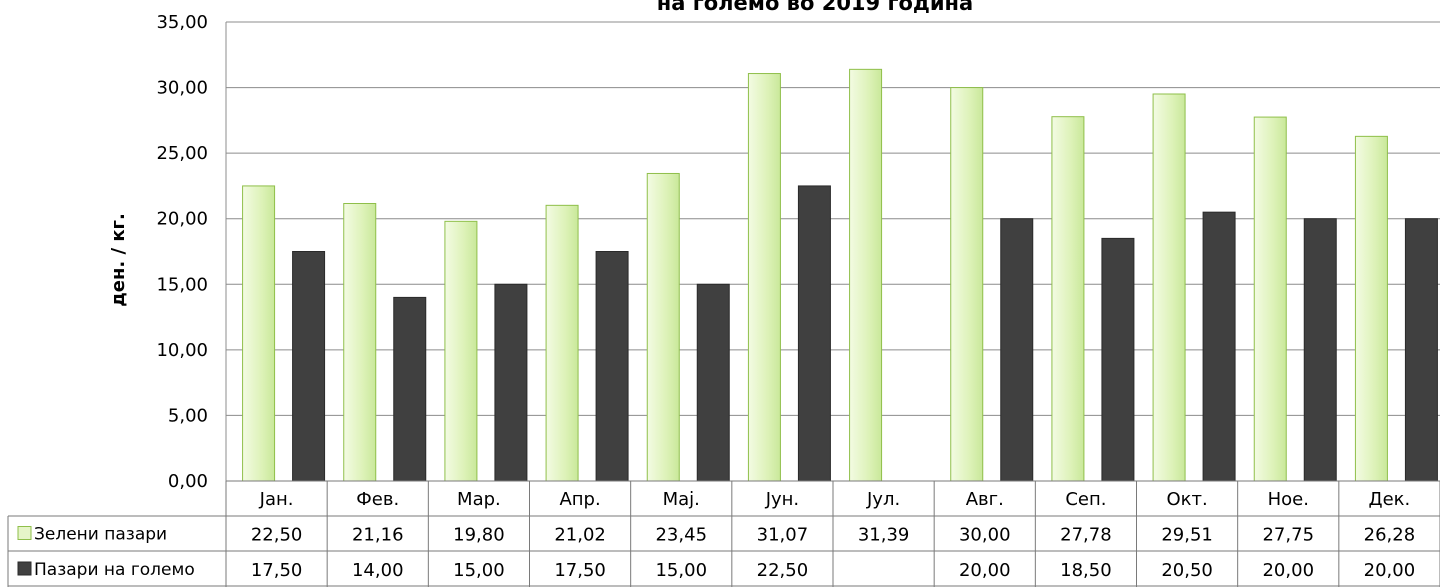 This screenshot has height=587, width=1440. What do you see at coordinates (884, 535) in the screenshot?
I see `data-value-label: 31,39` at bounding box center [884, 535].